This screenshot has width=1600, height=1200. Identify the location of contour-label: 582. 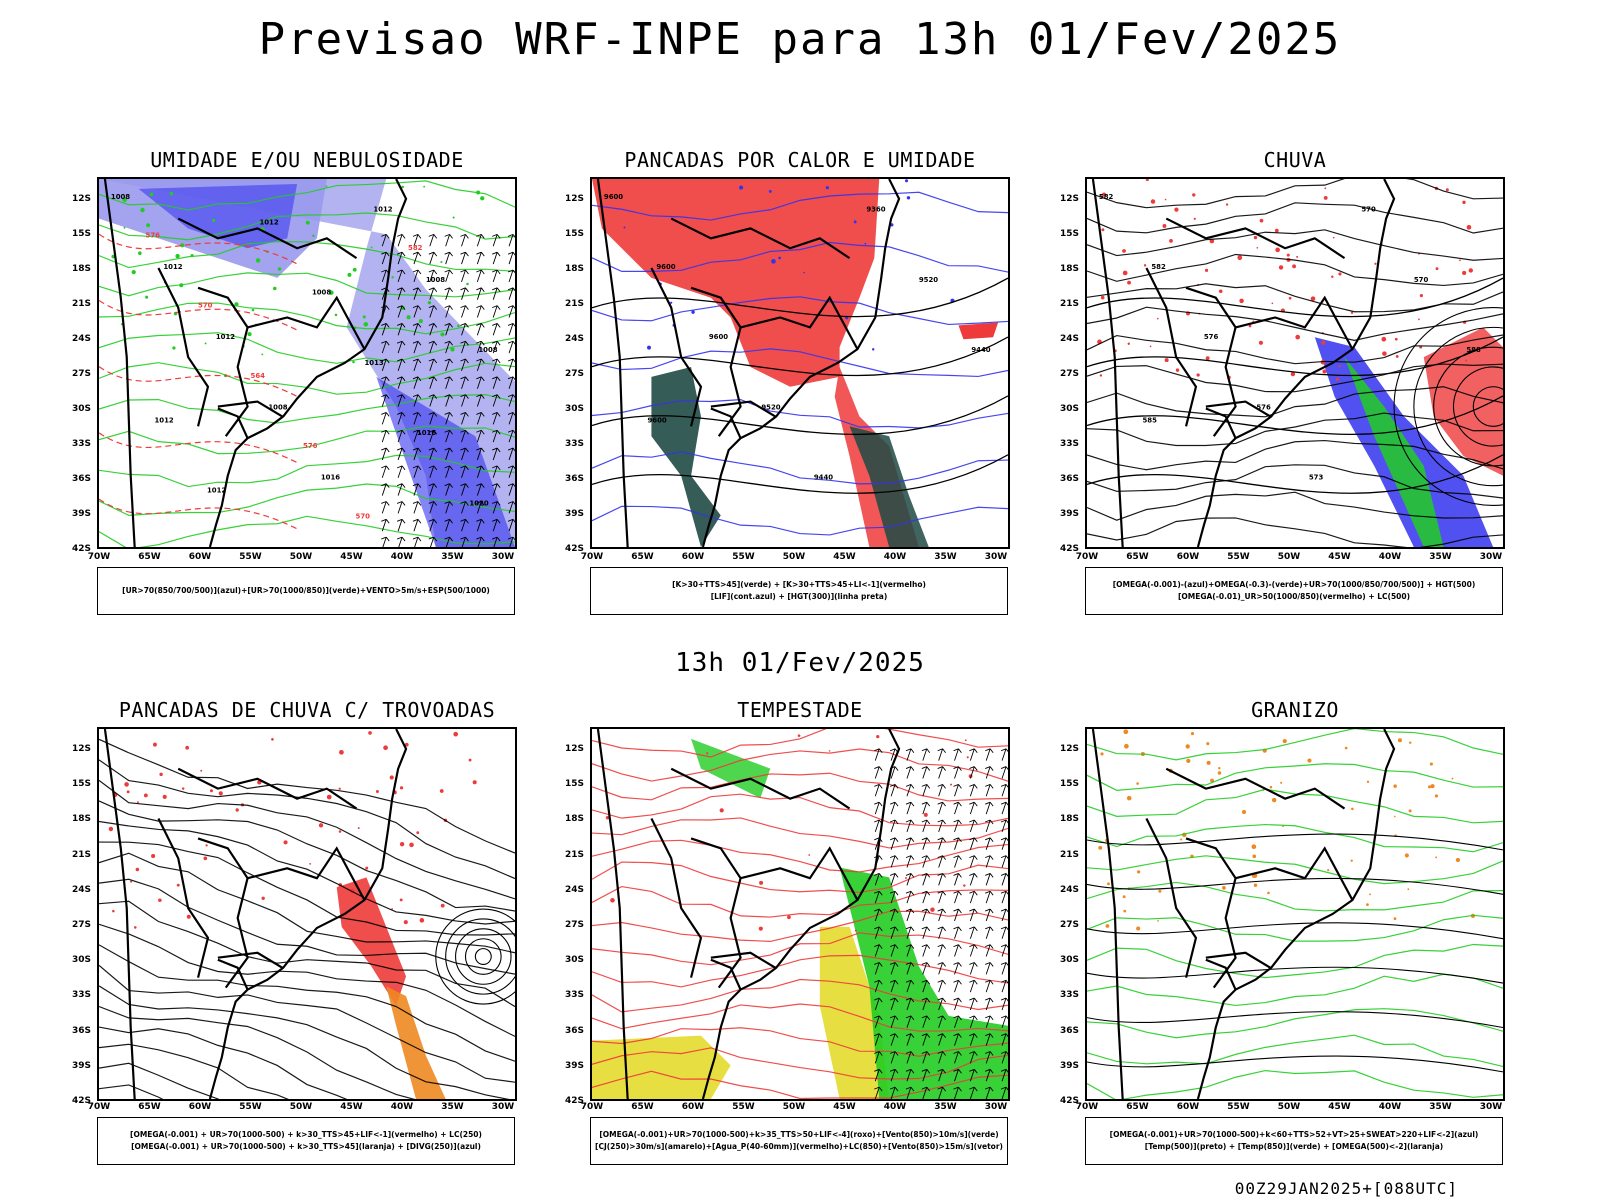
(1106, 197).